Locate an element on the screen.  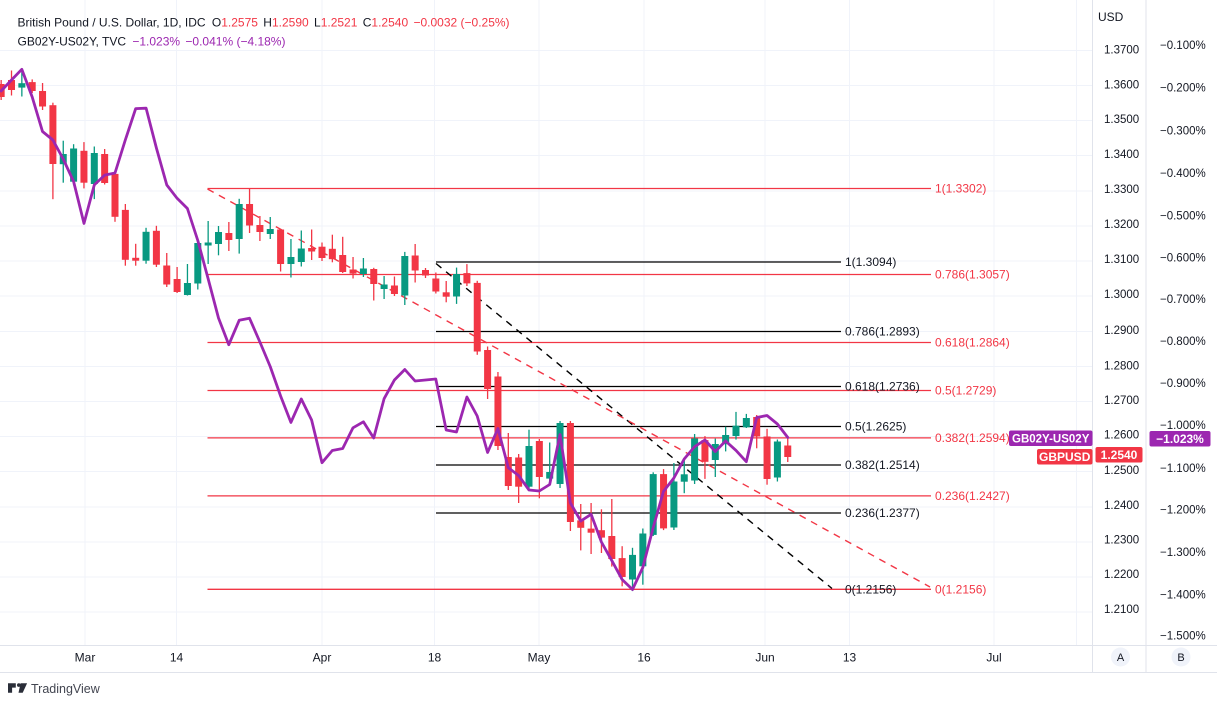
svg-text: USD is located at coordinates (1111, 17).